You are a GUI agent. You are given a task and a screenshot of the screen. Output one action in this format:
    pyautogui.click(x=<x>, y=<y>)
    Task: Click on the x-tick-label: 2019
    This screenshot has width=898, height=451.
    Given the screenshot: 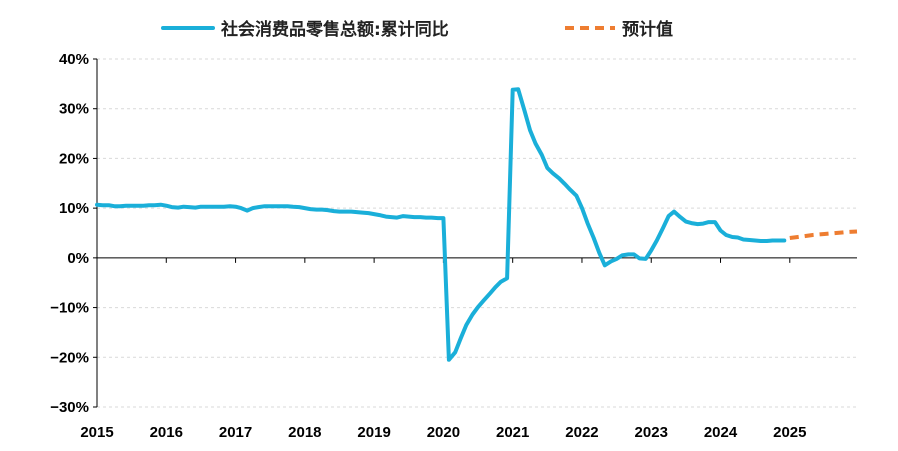 What is the action you would take?
    pyautogui.click(x=373, y=432)
    